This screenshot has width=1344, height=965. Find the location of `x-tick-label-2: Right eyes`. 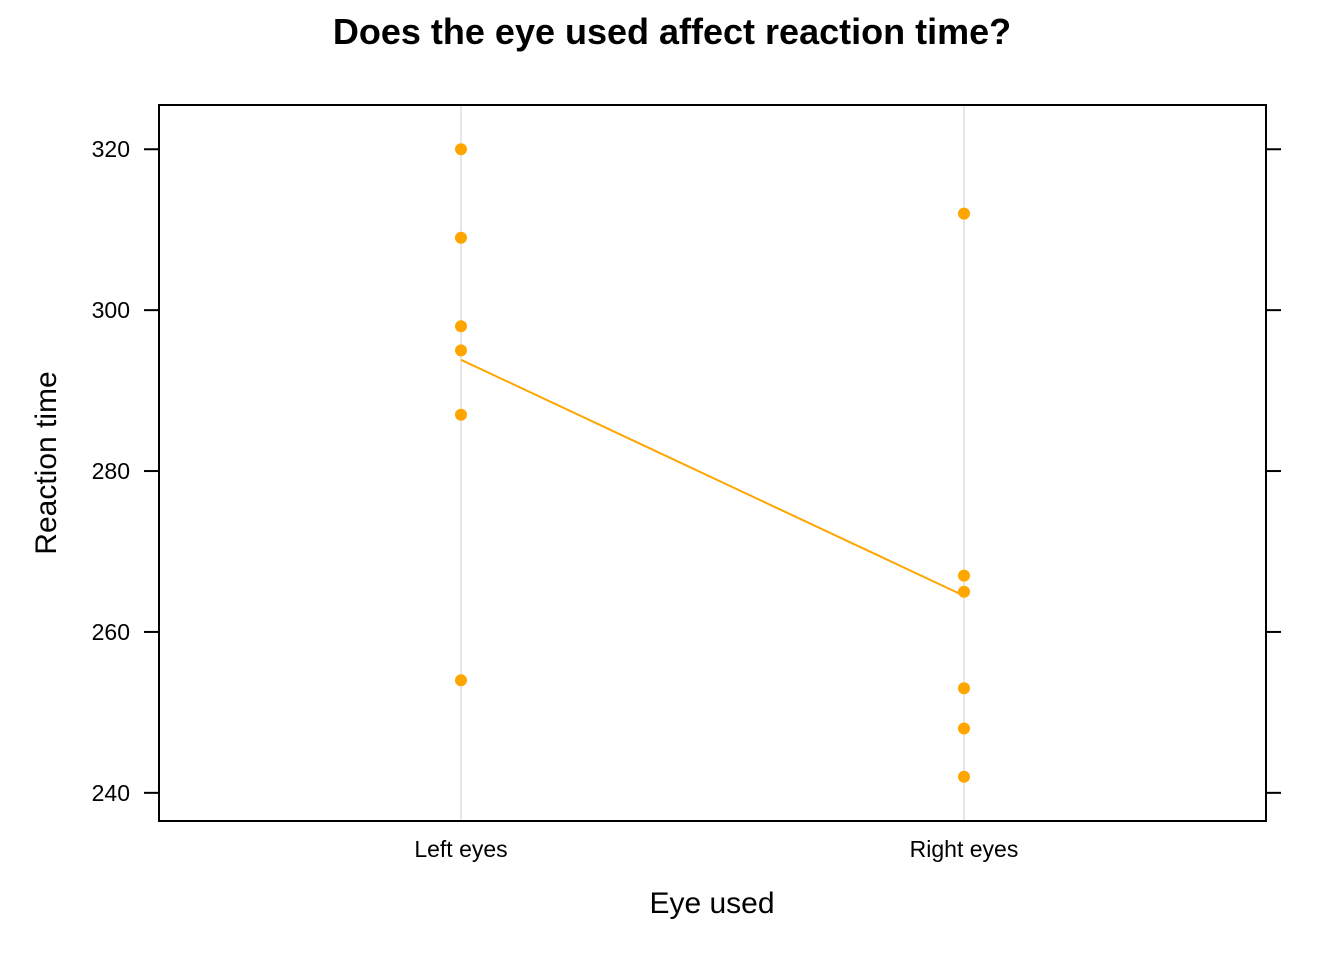

x-tick-label-2: Right eyes is located at coordinates (964, 849).